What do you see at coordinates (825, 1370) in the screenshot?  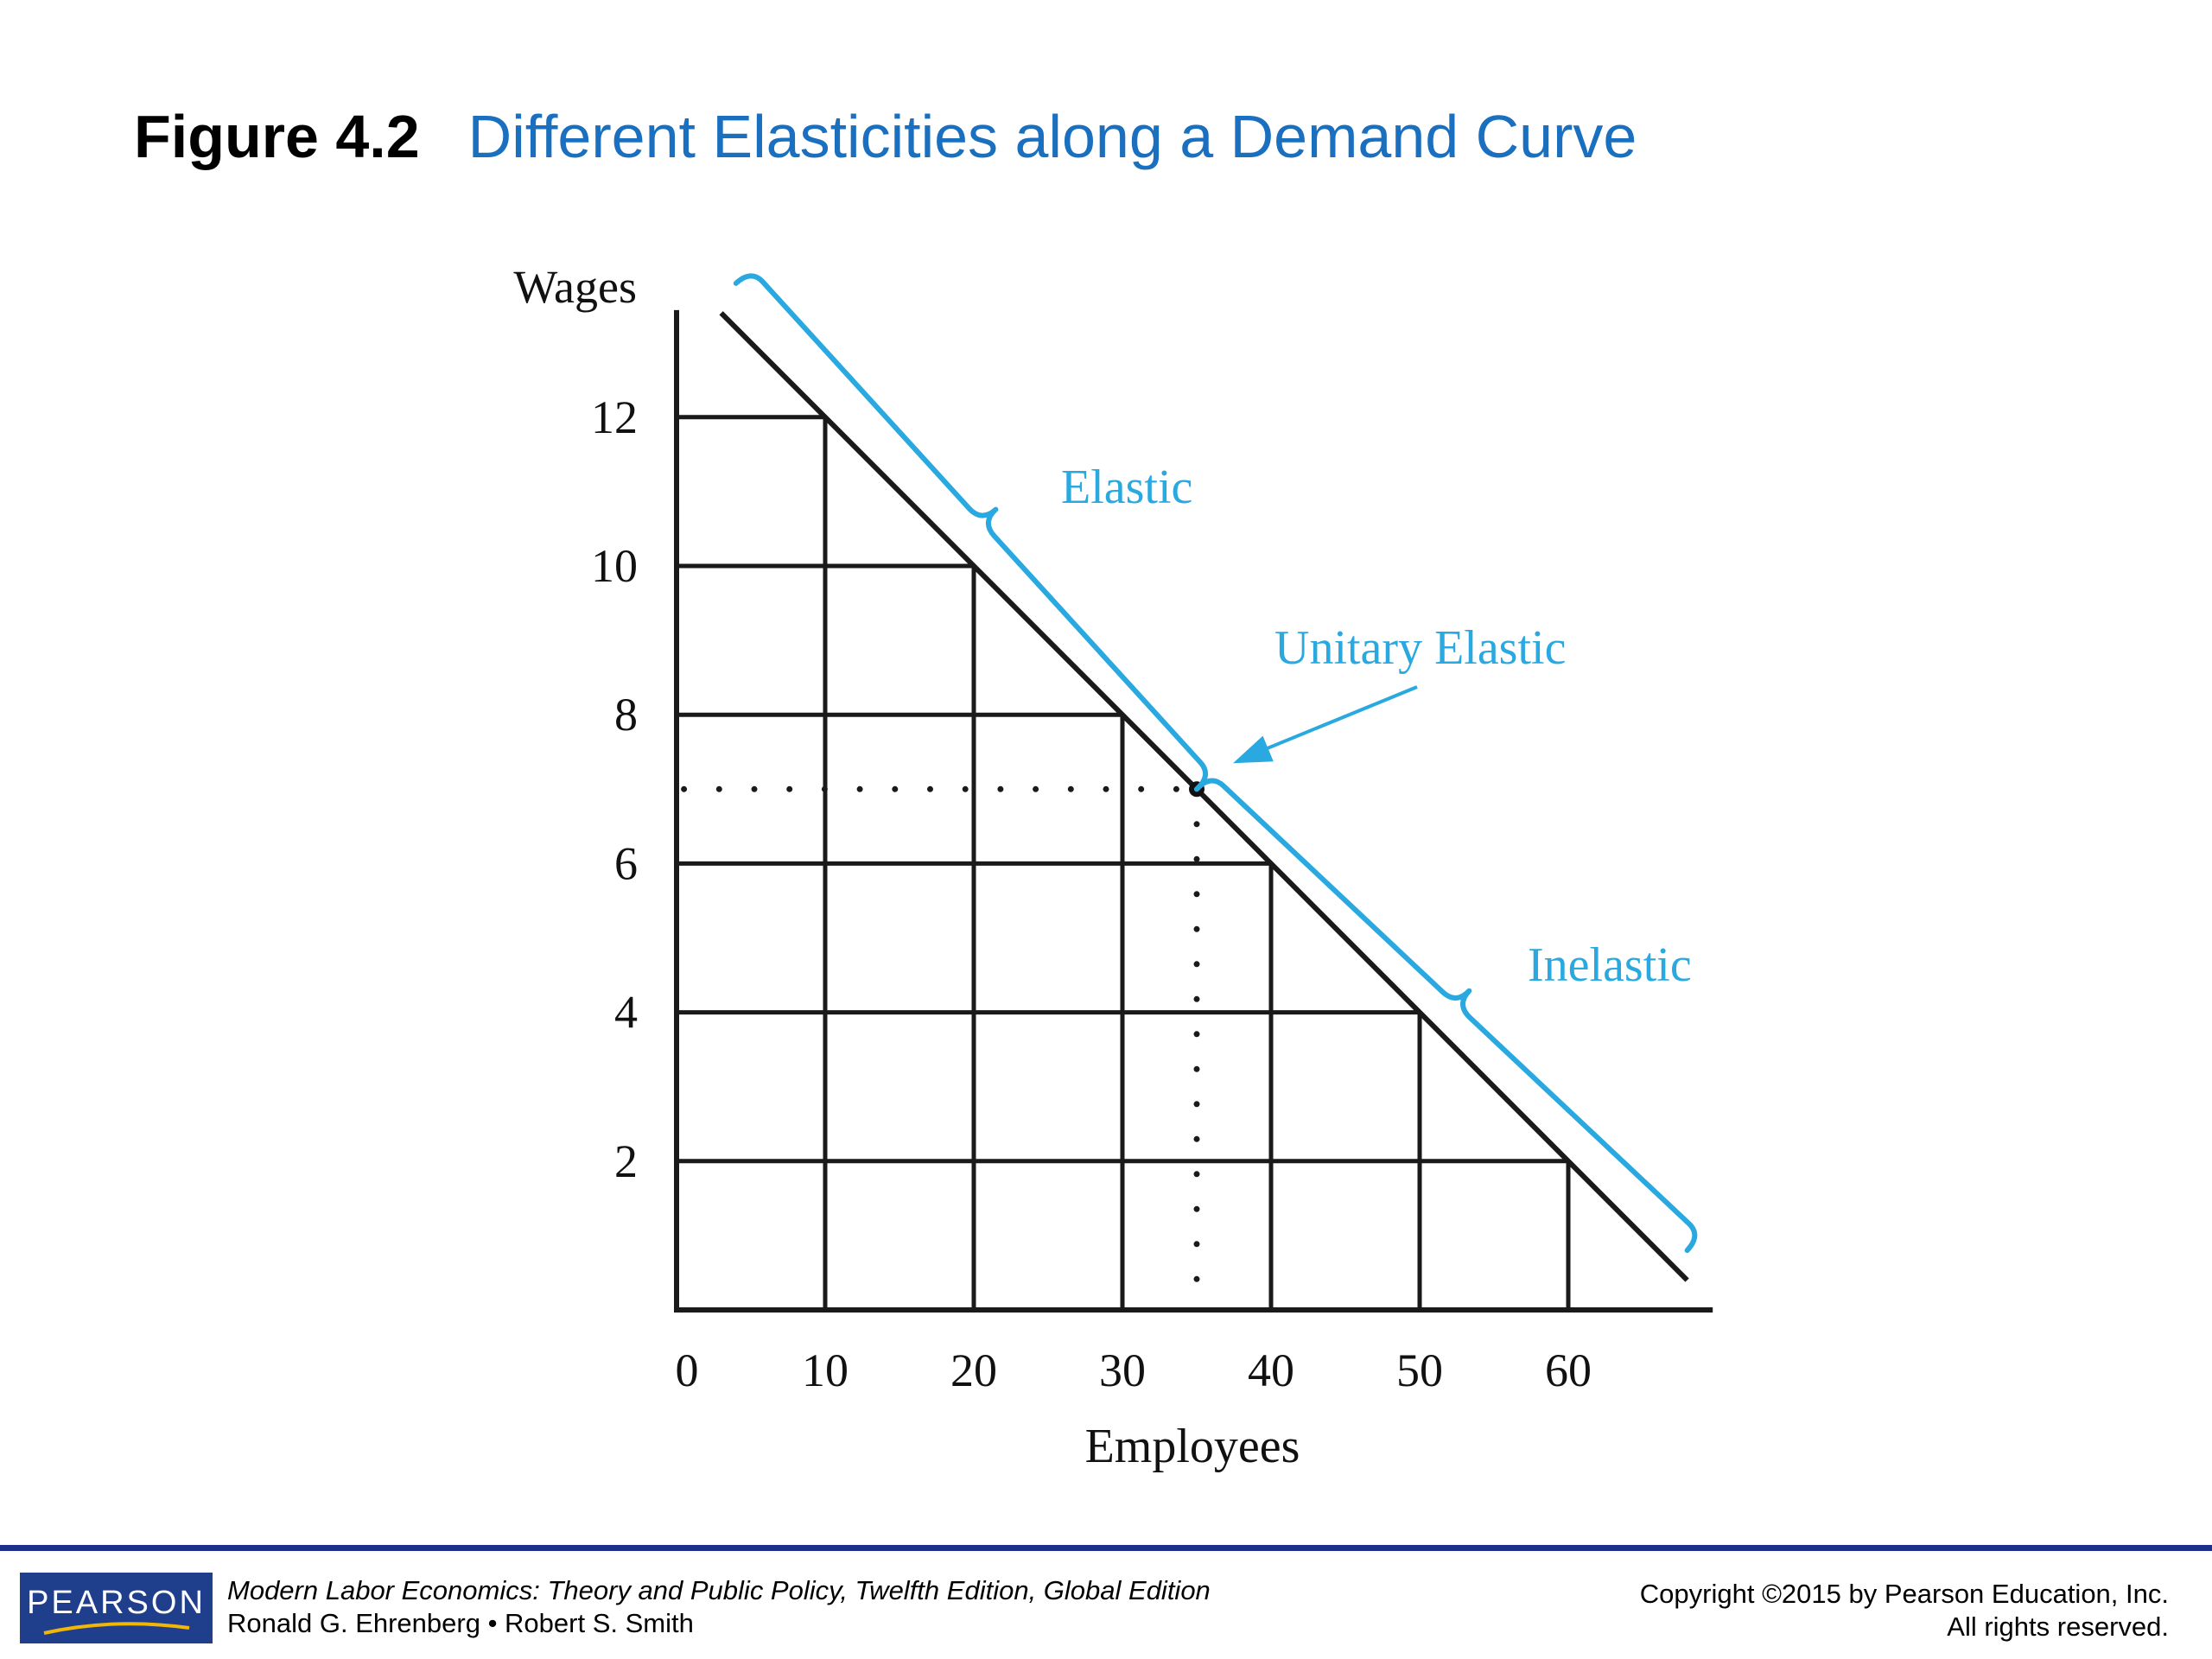 I see `x-tick-label: 10` at bounding box center [825, 1370].